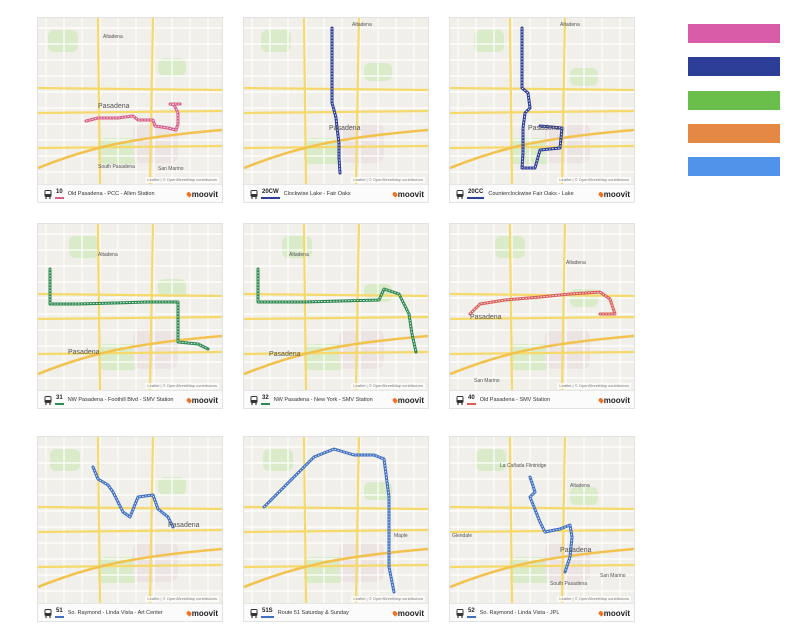  I want to click on route-number-badge: 20CC, so click(476, 194).